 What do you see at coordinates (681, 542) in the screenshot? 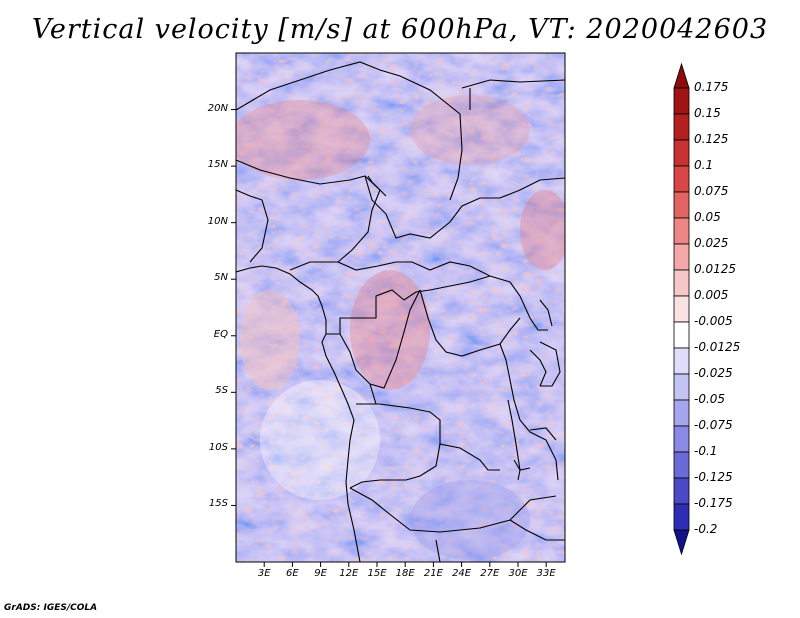
I see `colorbar-bottom-arrow` at bounding box center [681, 542].